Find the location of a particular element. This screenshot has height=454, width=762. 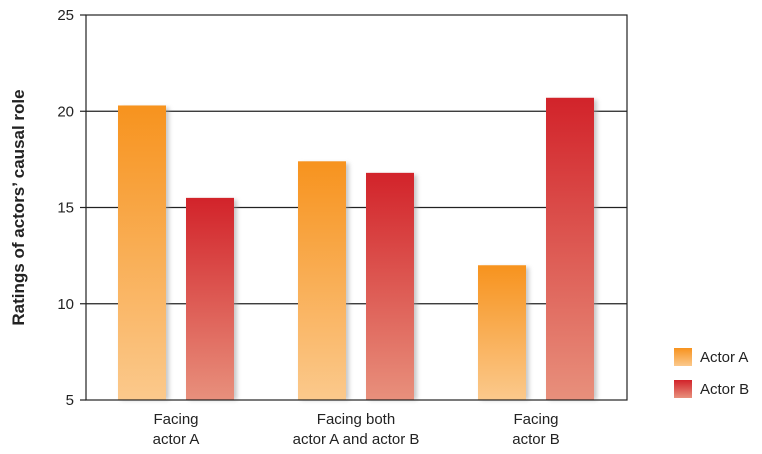

y-tick-label: 25 is located at coordinates (65, 15).